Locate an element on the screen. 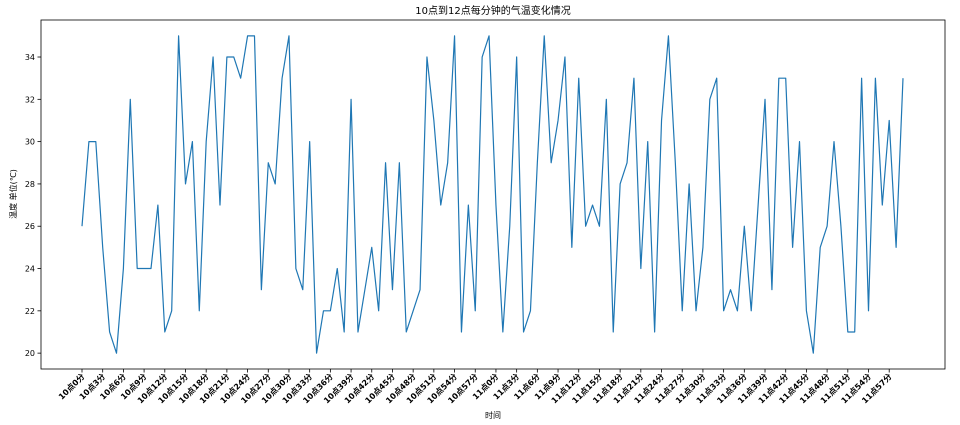  y-tick-label: 20 is located at coordinates (30, 353).